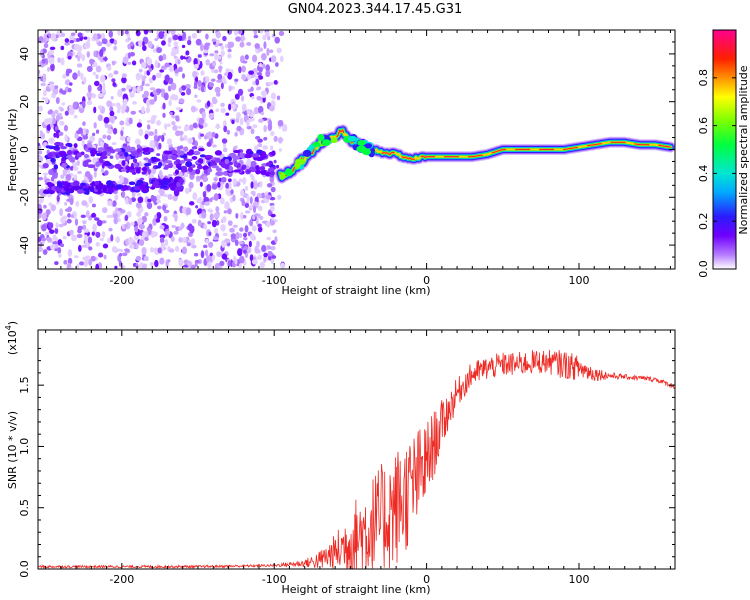 The height and width of the screenshot is (600, 750). I want to click on spectrogram-track-blob, so click(307, 153).